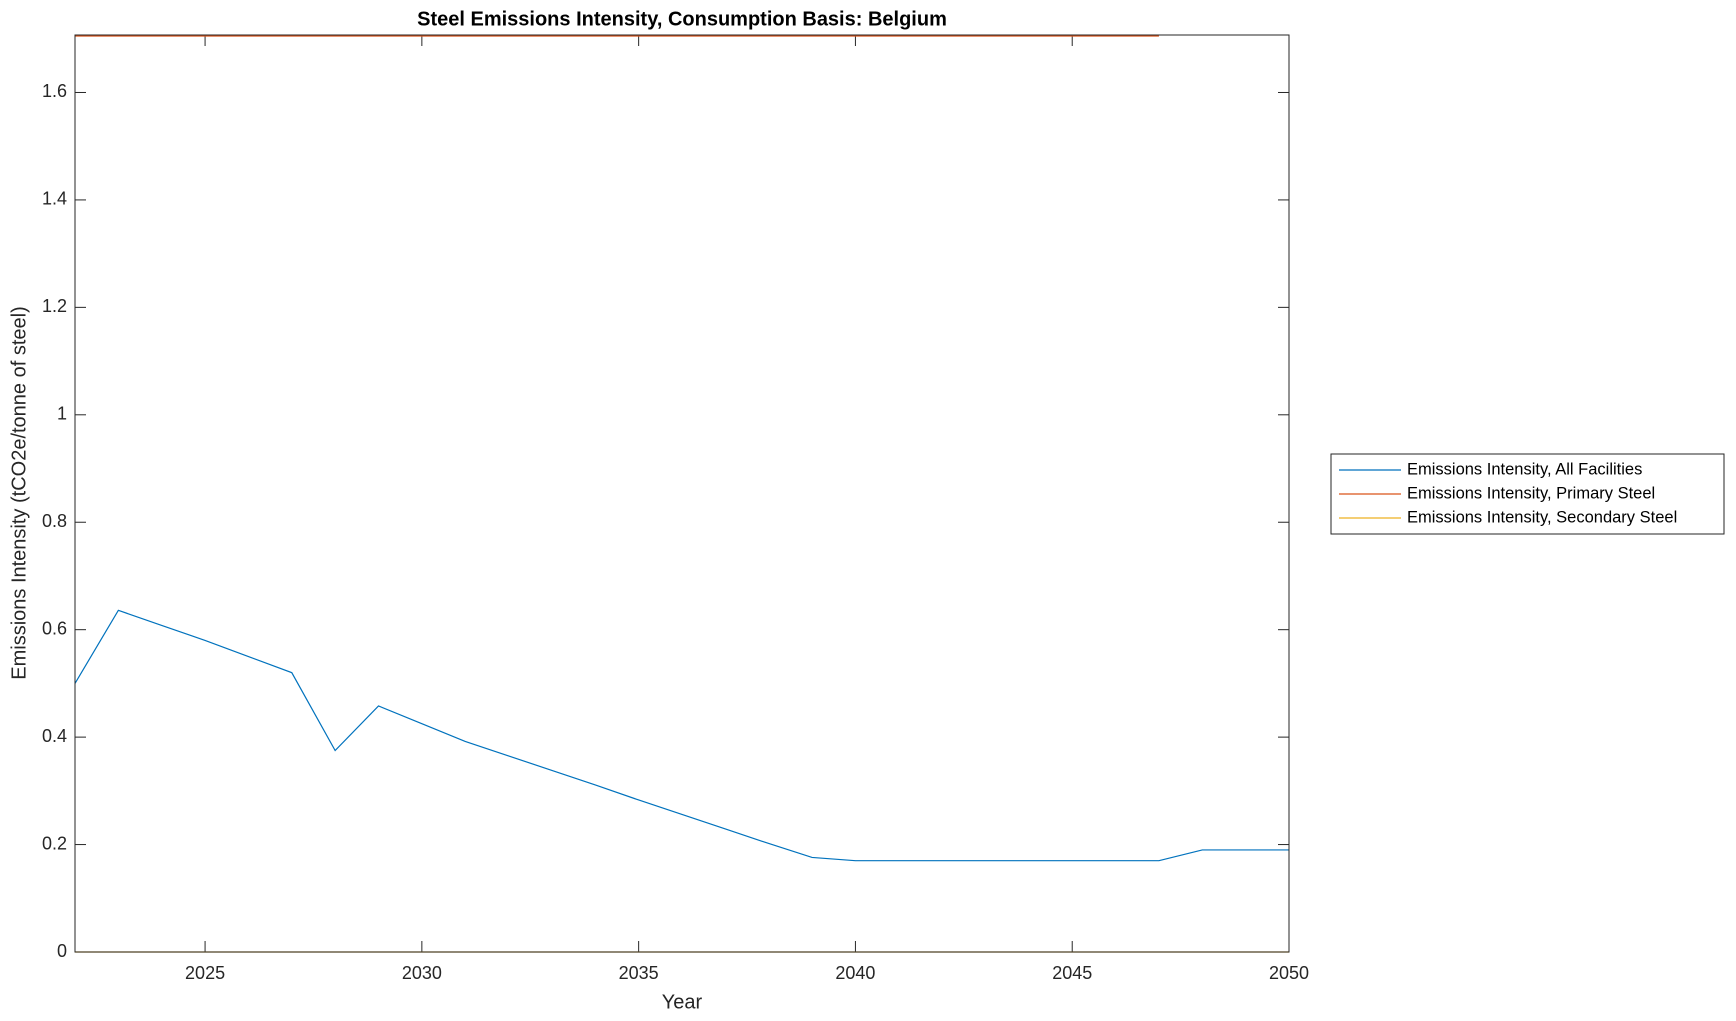 This screenshot has height=1021, width=1736. What do you see at coordinates (54, 91) in the screenshot?
I see `y-tick-label: 1.6` at bounding box center [54, 91].